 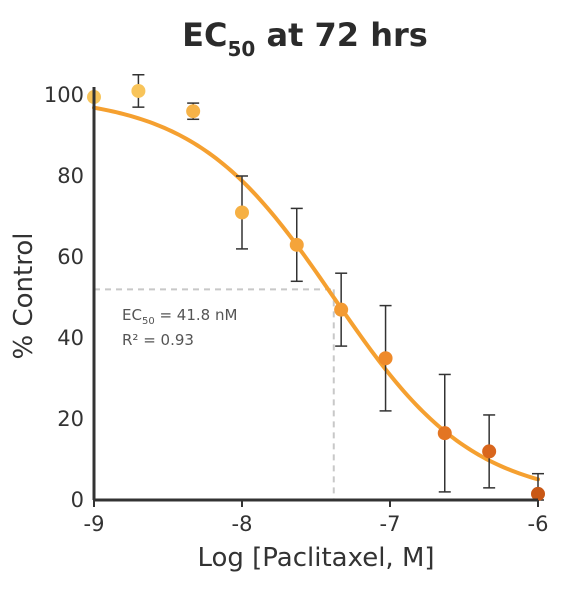 What do you see at coordinates (77, 500) in the screenshot?
I see `y-tick-label: 0` at bounding box center [77, 500].